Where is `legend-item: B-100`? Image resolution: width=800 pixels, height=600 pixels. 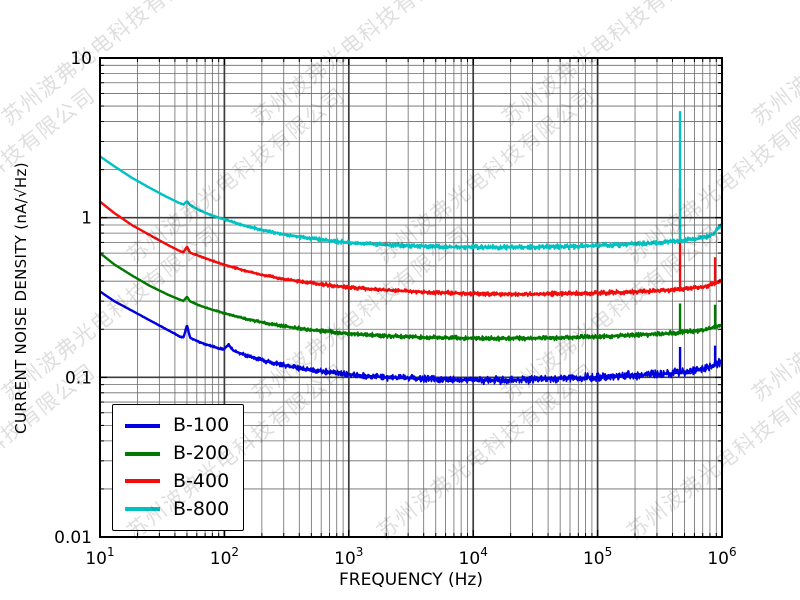 legend-item: B-100 is located at coordinates (179, 425).